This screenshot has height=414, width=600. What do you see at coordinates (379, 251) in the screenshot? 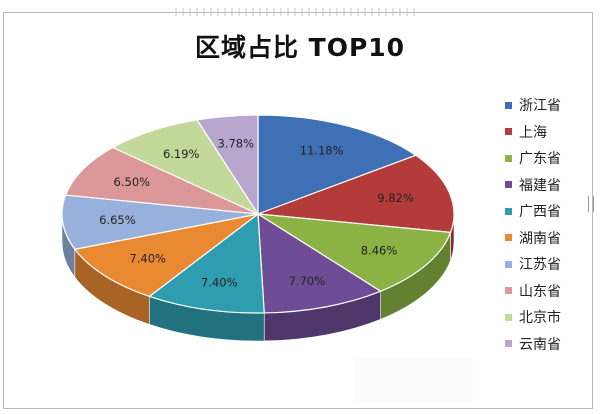
I see `slice-value-label: 8.46%` at bounding box center [379, 251].